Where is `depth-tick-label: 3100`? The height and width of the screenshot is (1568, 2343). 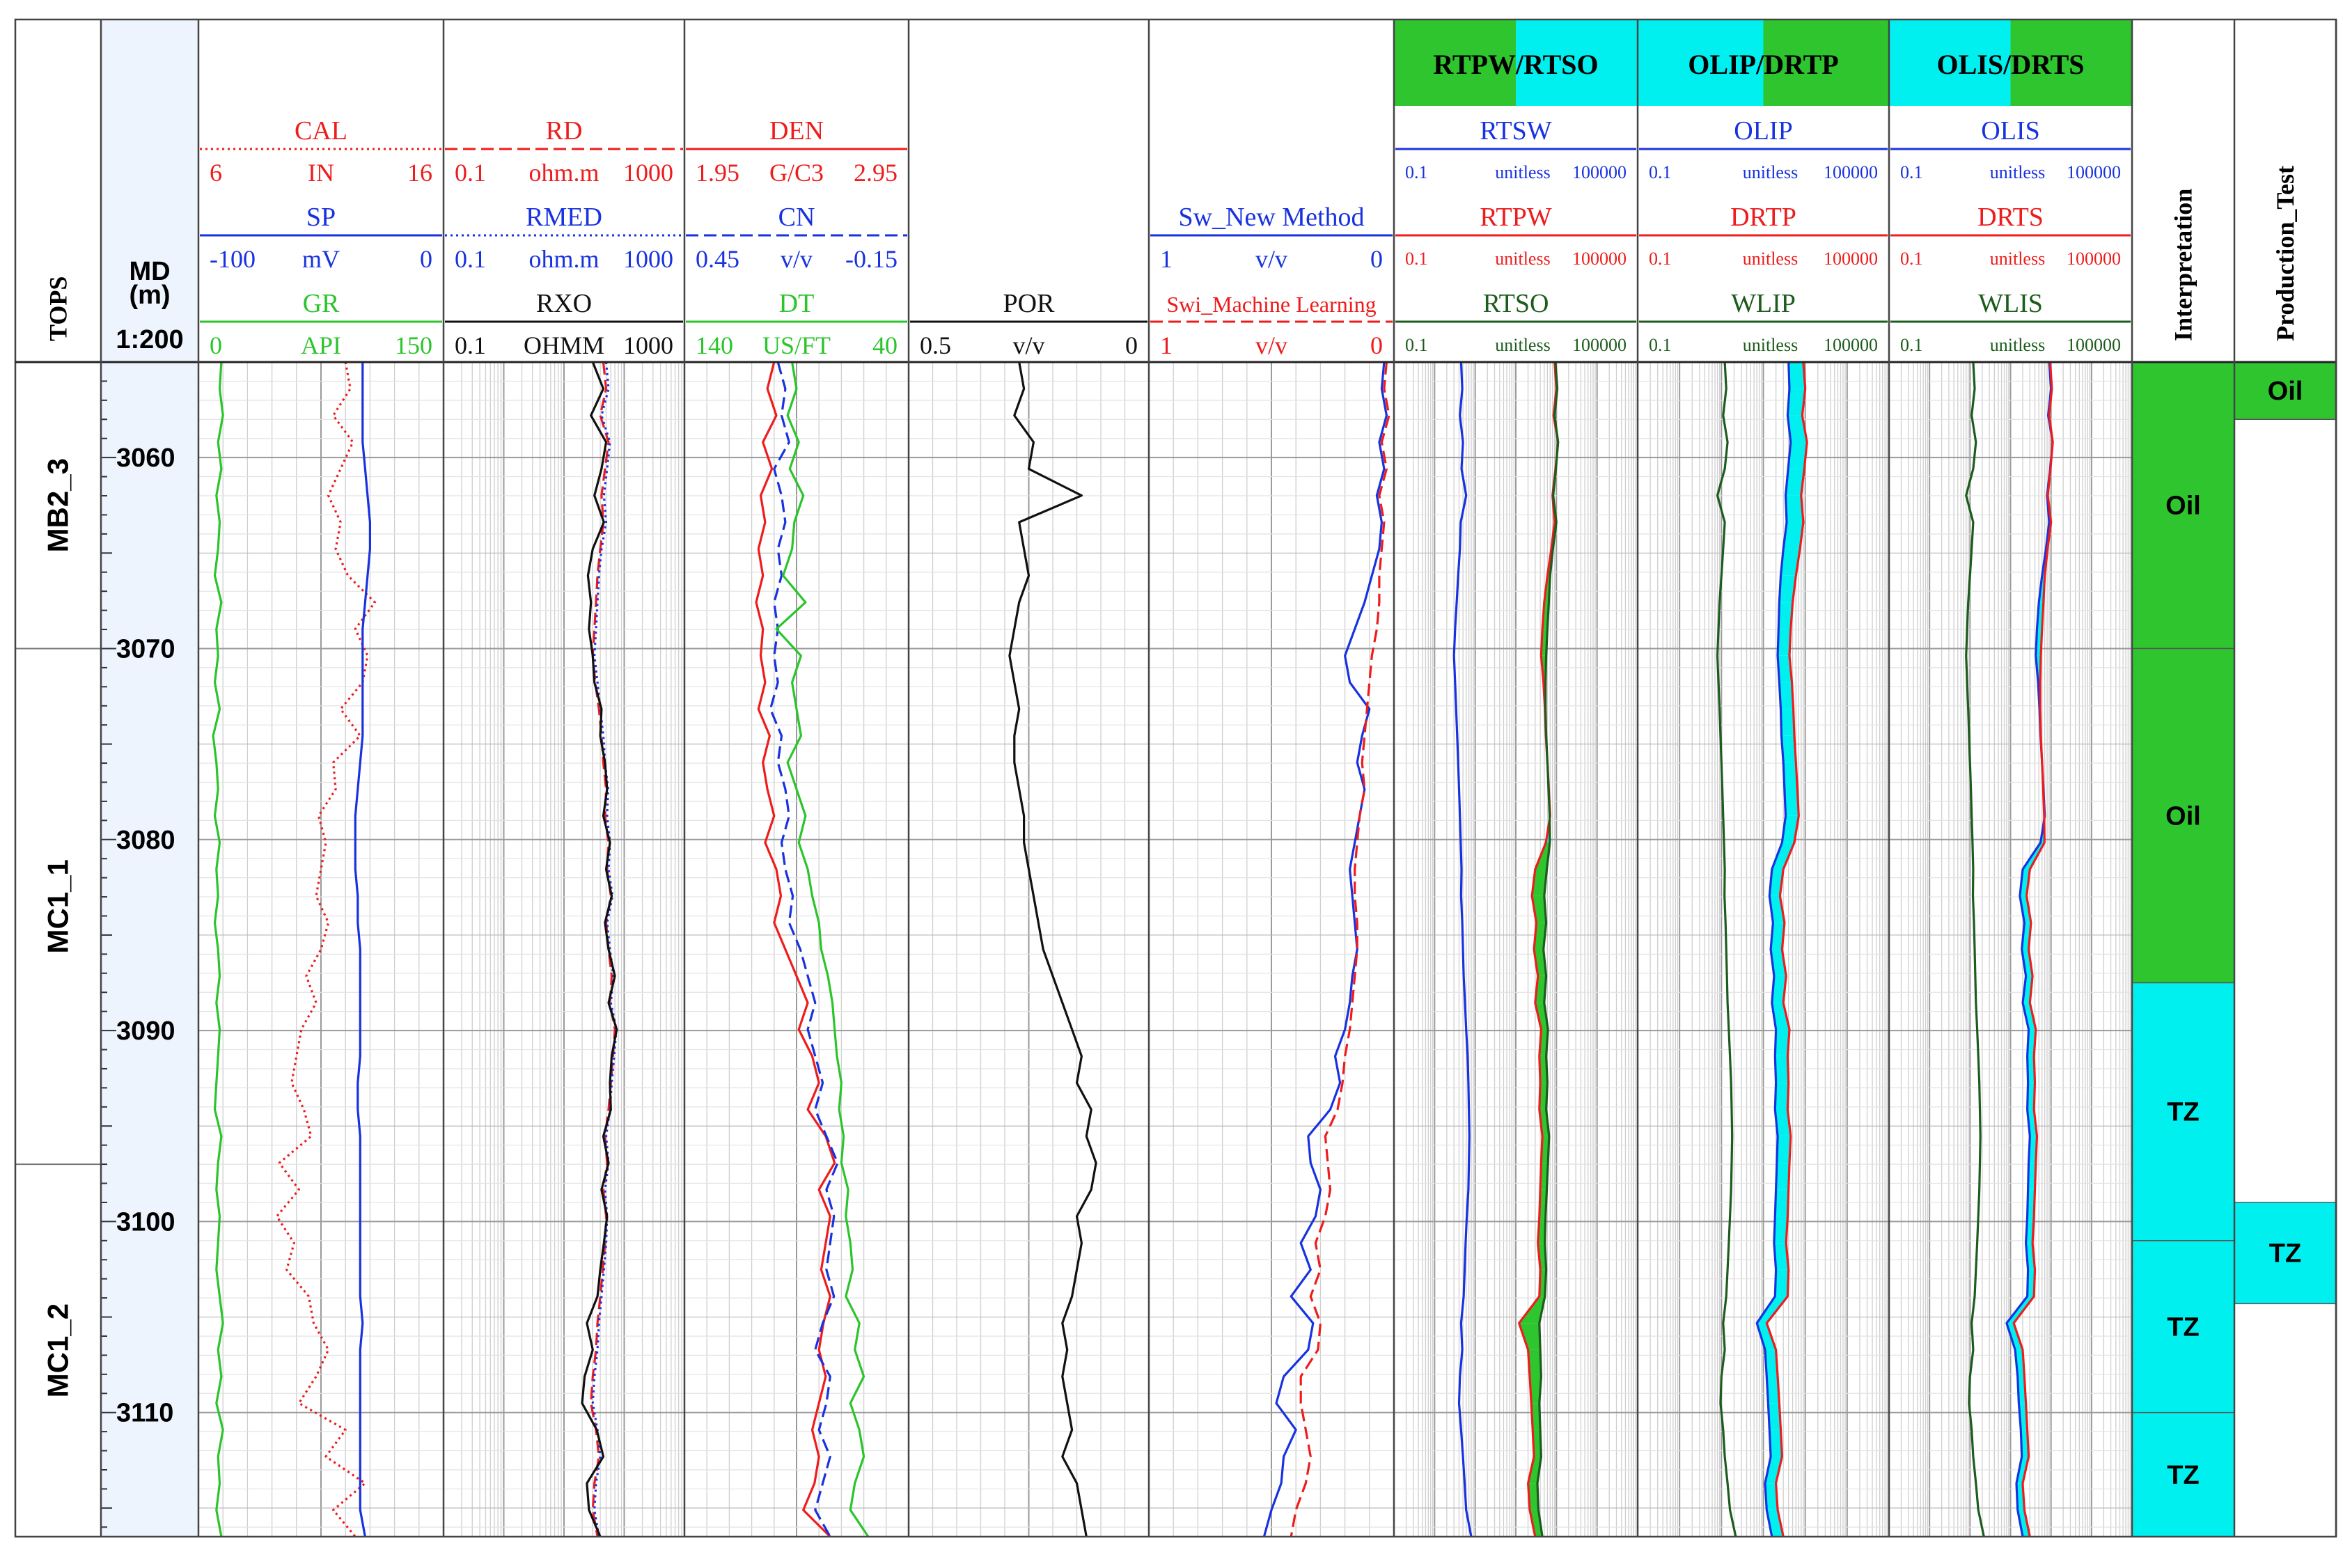
depth-tick-label: 3100 is located at coordinates (145, 1222).